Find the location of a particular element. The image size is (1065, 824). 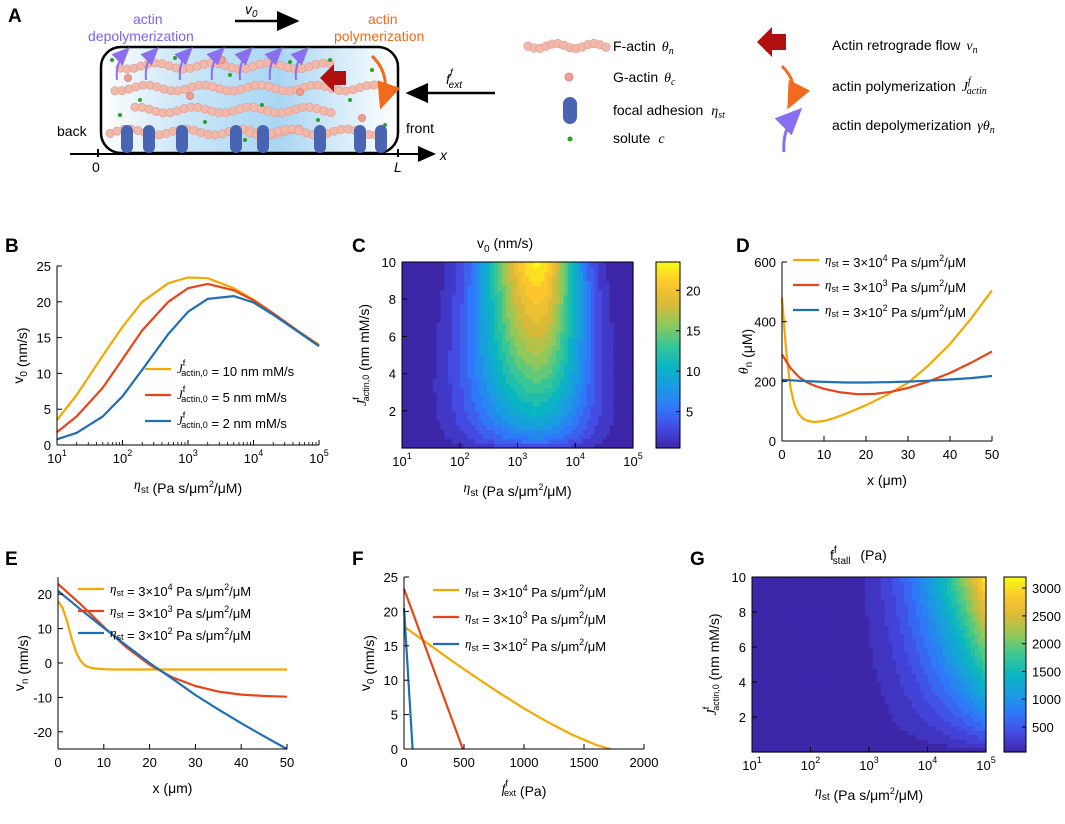

panel-letter-e: E is located at coordinates (11, 559).